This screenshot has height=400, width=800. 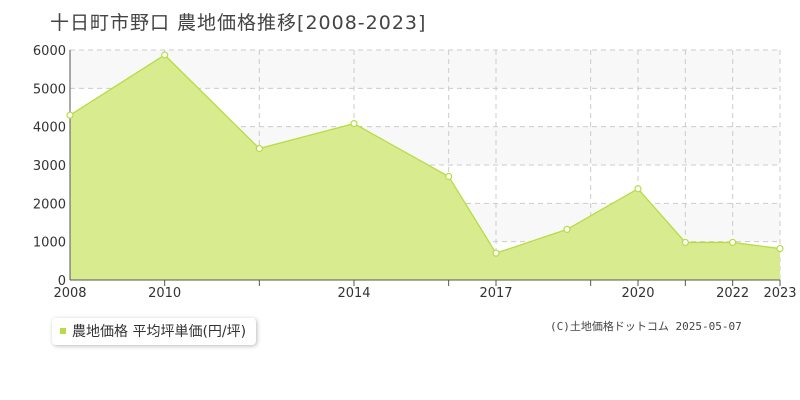 What do you see at coordinates (69, 293) in the screenshot?
I see `x-tick-label: 2008` at bounding box center [69, 293].